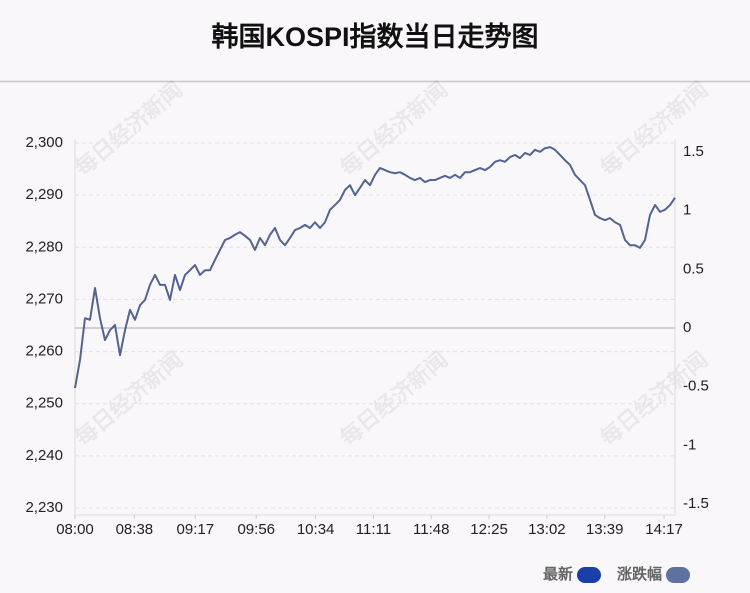 This screenshot has width=750, height=593. What do you see at coordinates (44, 298) in the screenshot?
I see `y-tick-label: 2,270` at bounding box center [44, 298].